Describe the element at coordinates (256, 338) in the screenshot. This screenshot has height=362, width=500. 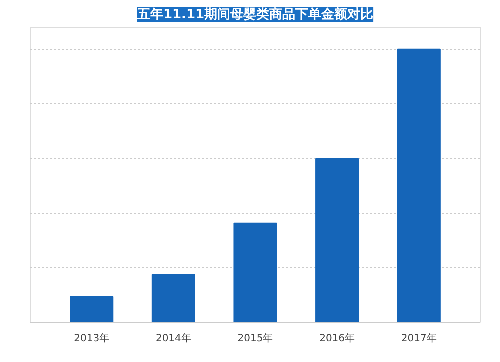
I see `x-tick-label: 2015年` at that location.